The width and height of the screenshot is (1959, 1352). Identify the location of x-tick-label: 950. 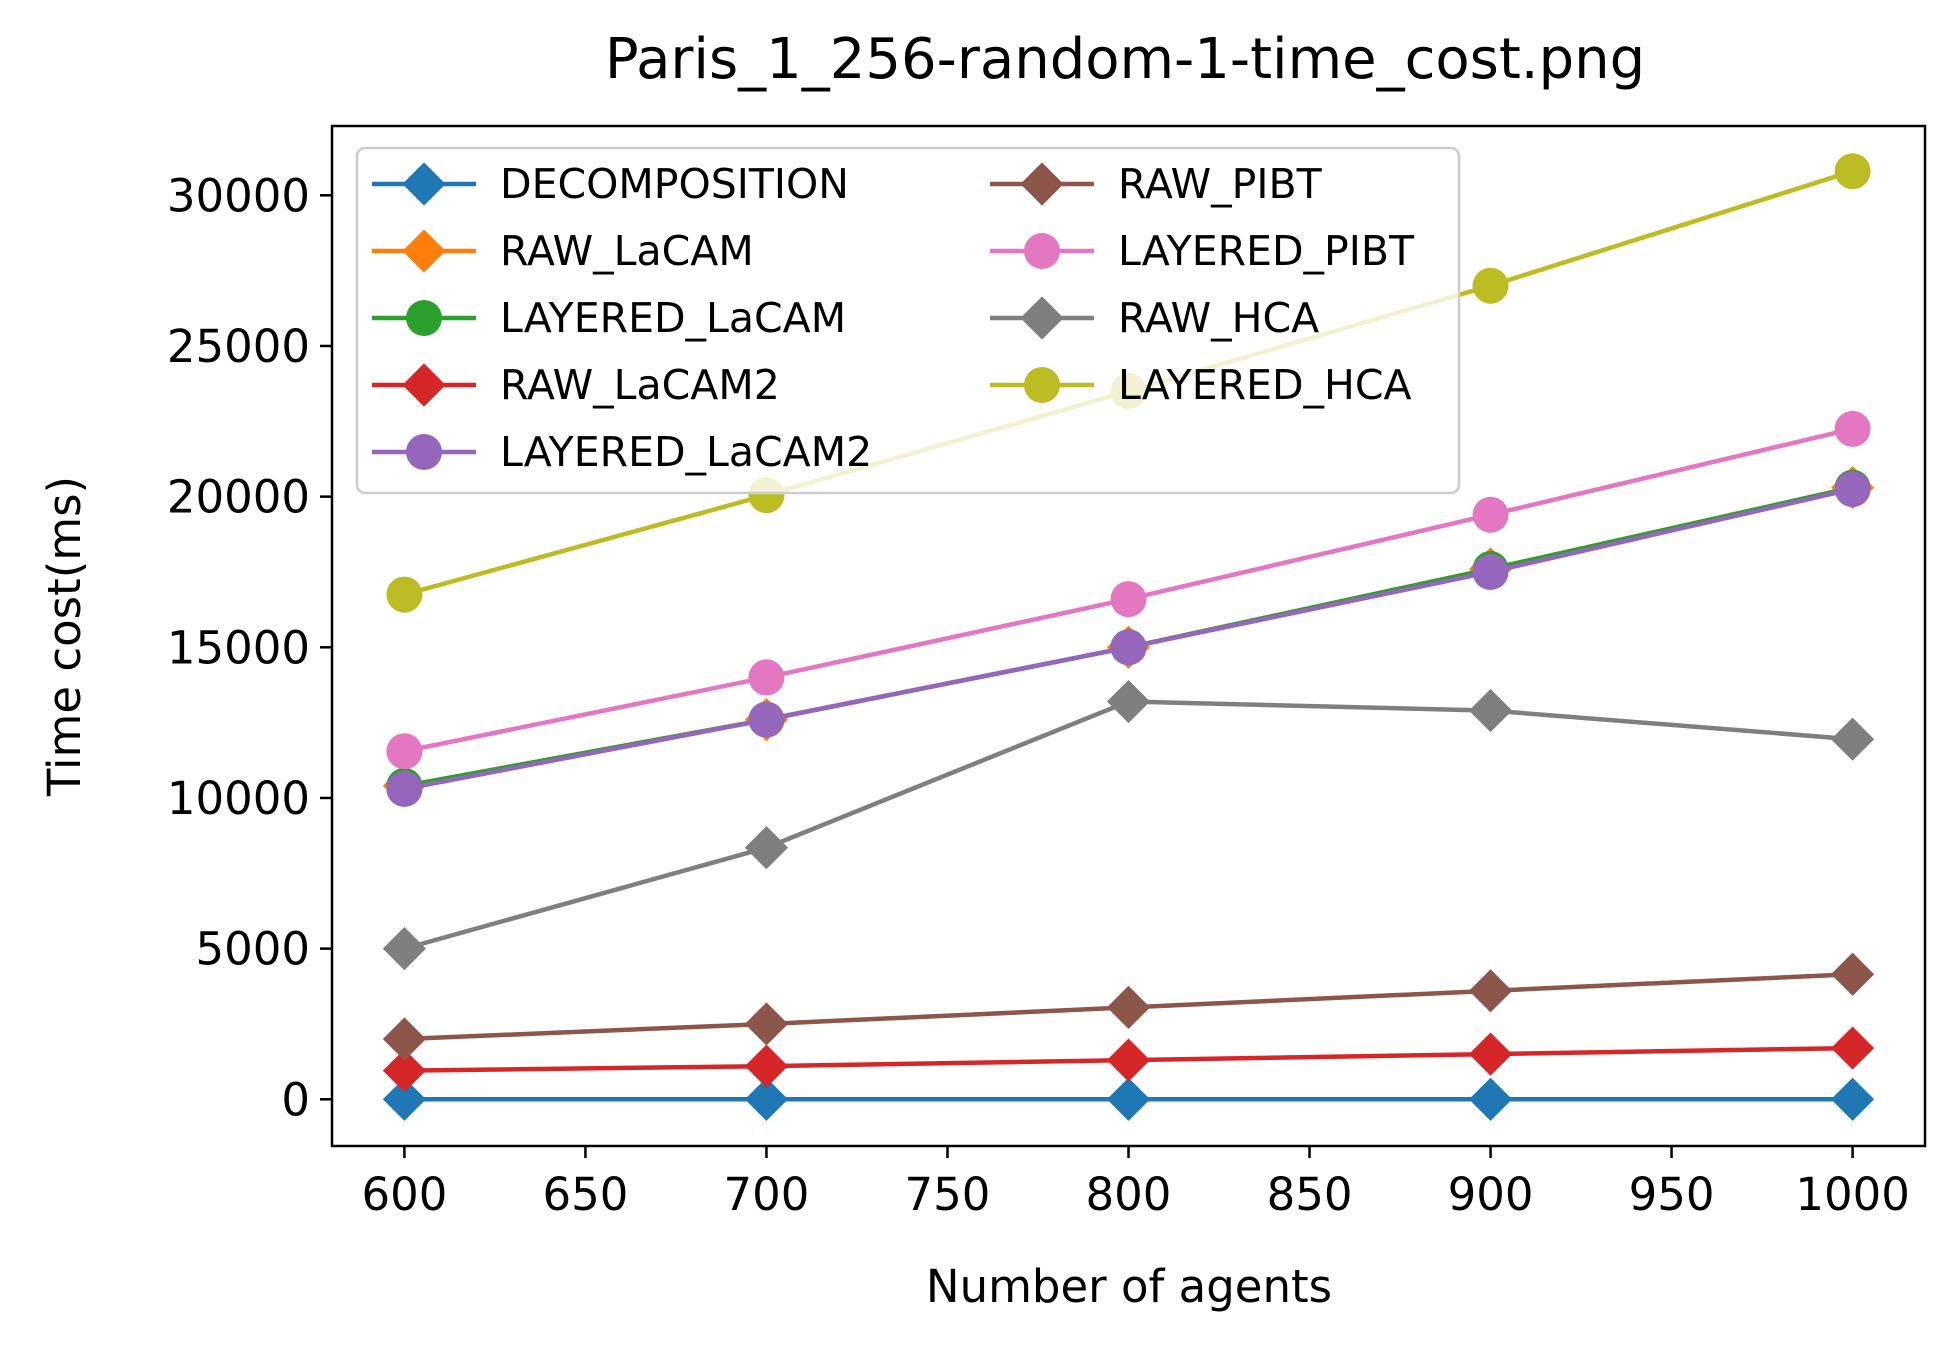
(1672, 1194).